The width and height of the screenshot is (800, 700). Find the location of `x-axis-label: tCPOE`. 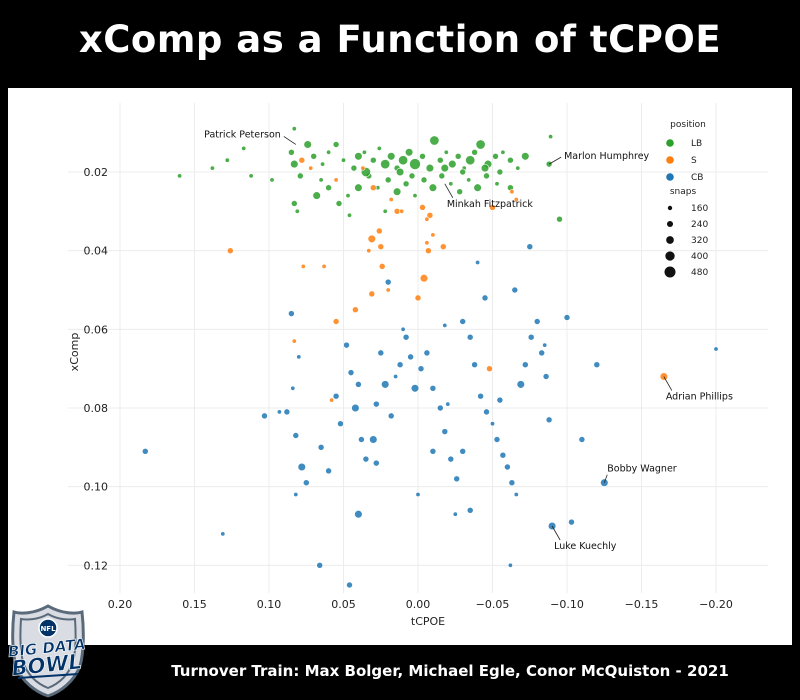

x-axis-label: tCPOE is located at coordinates (428, 621).